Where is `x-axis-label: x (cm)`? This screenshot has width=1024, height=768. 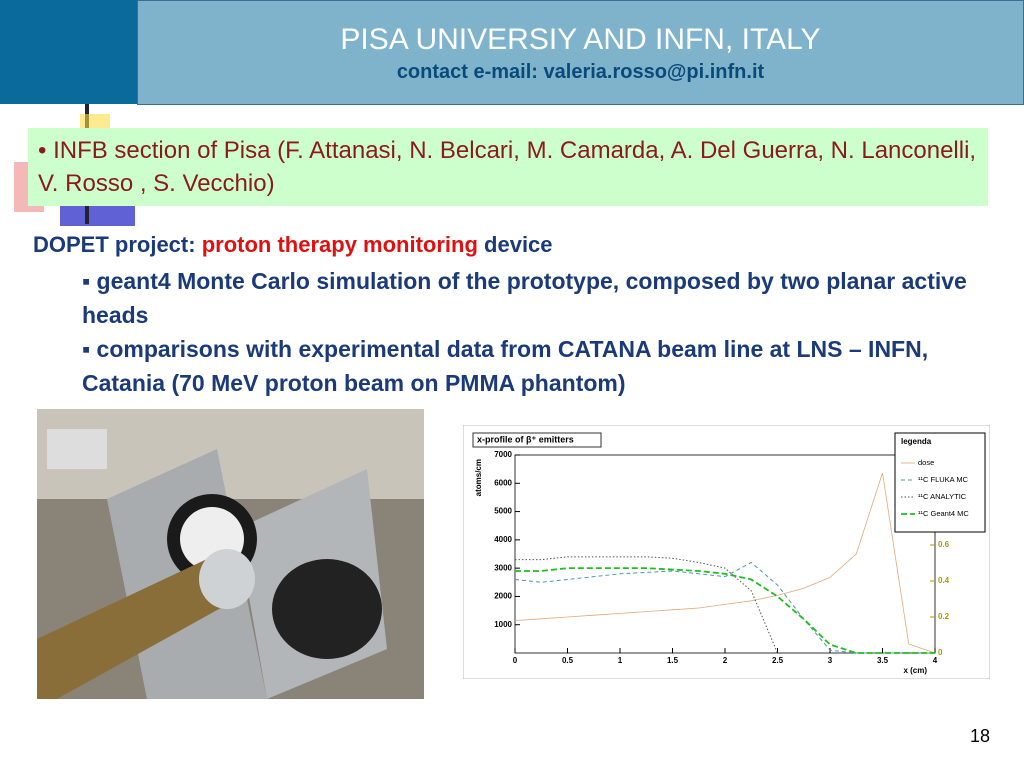
x-axis-label: x (cm) is located at coordinates (915, 670).